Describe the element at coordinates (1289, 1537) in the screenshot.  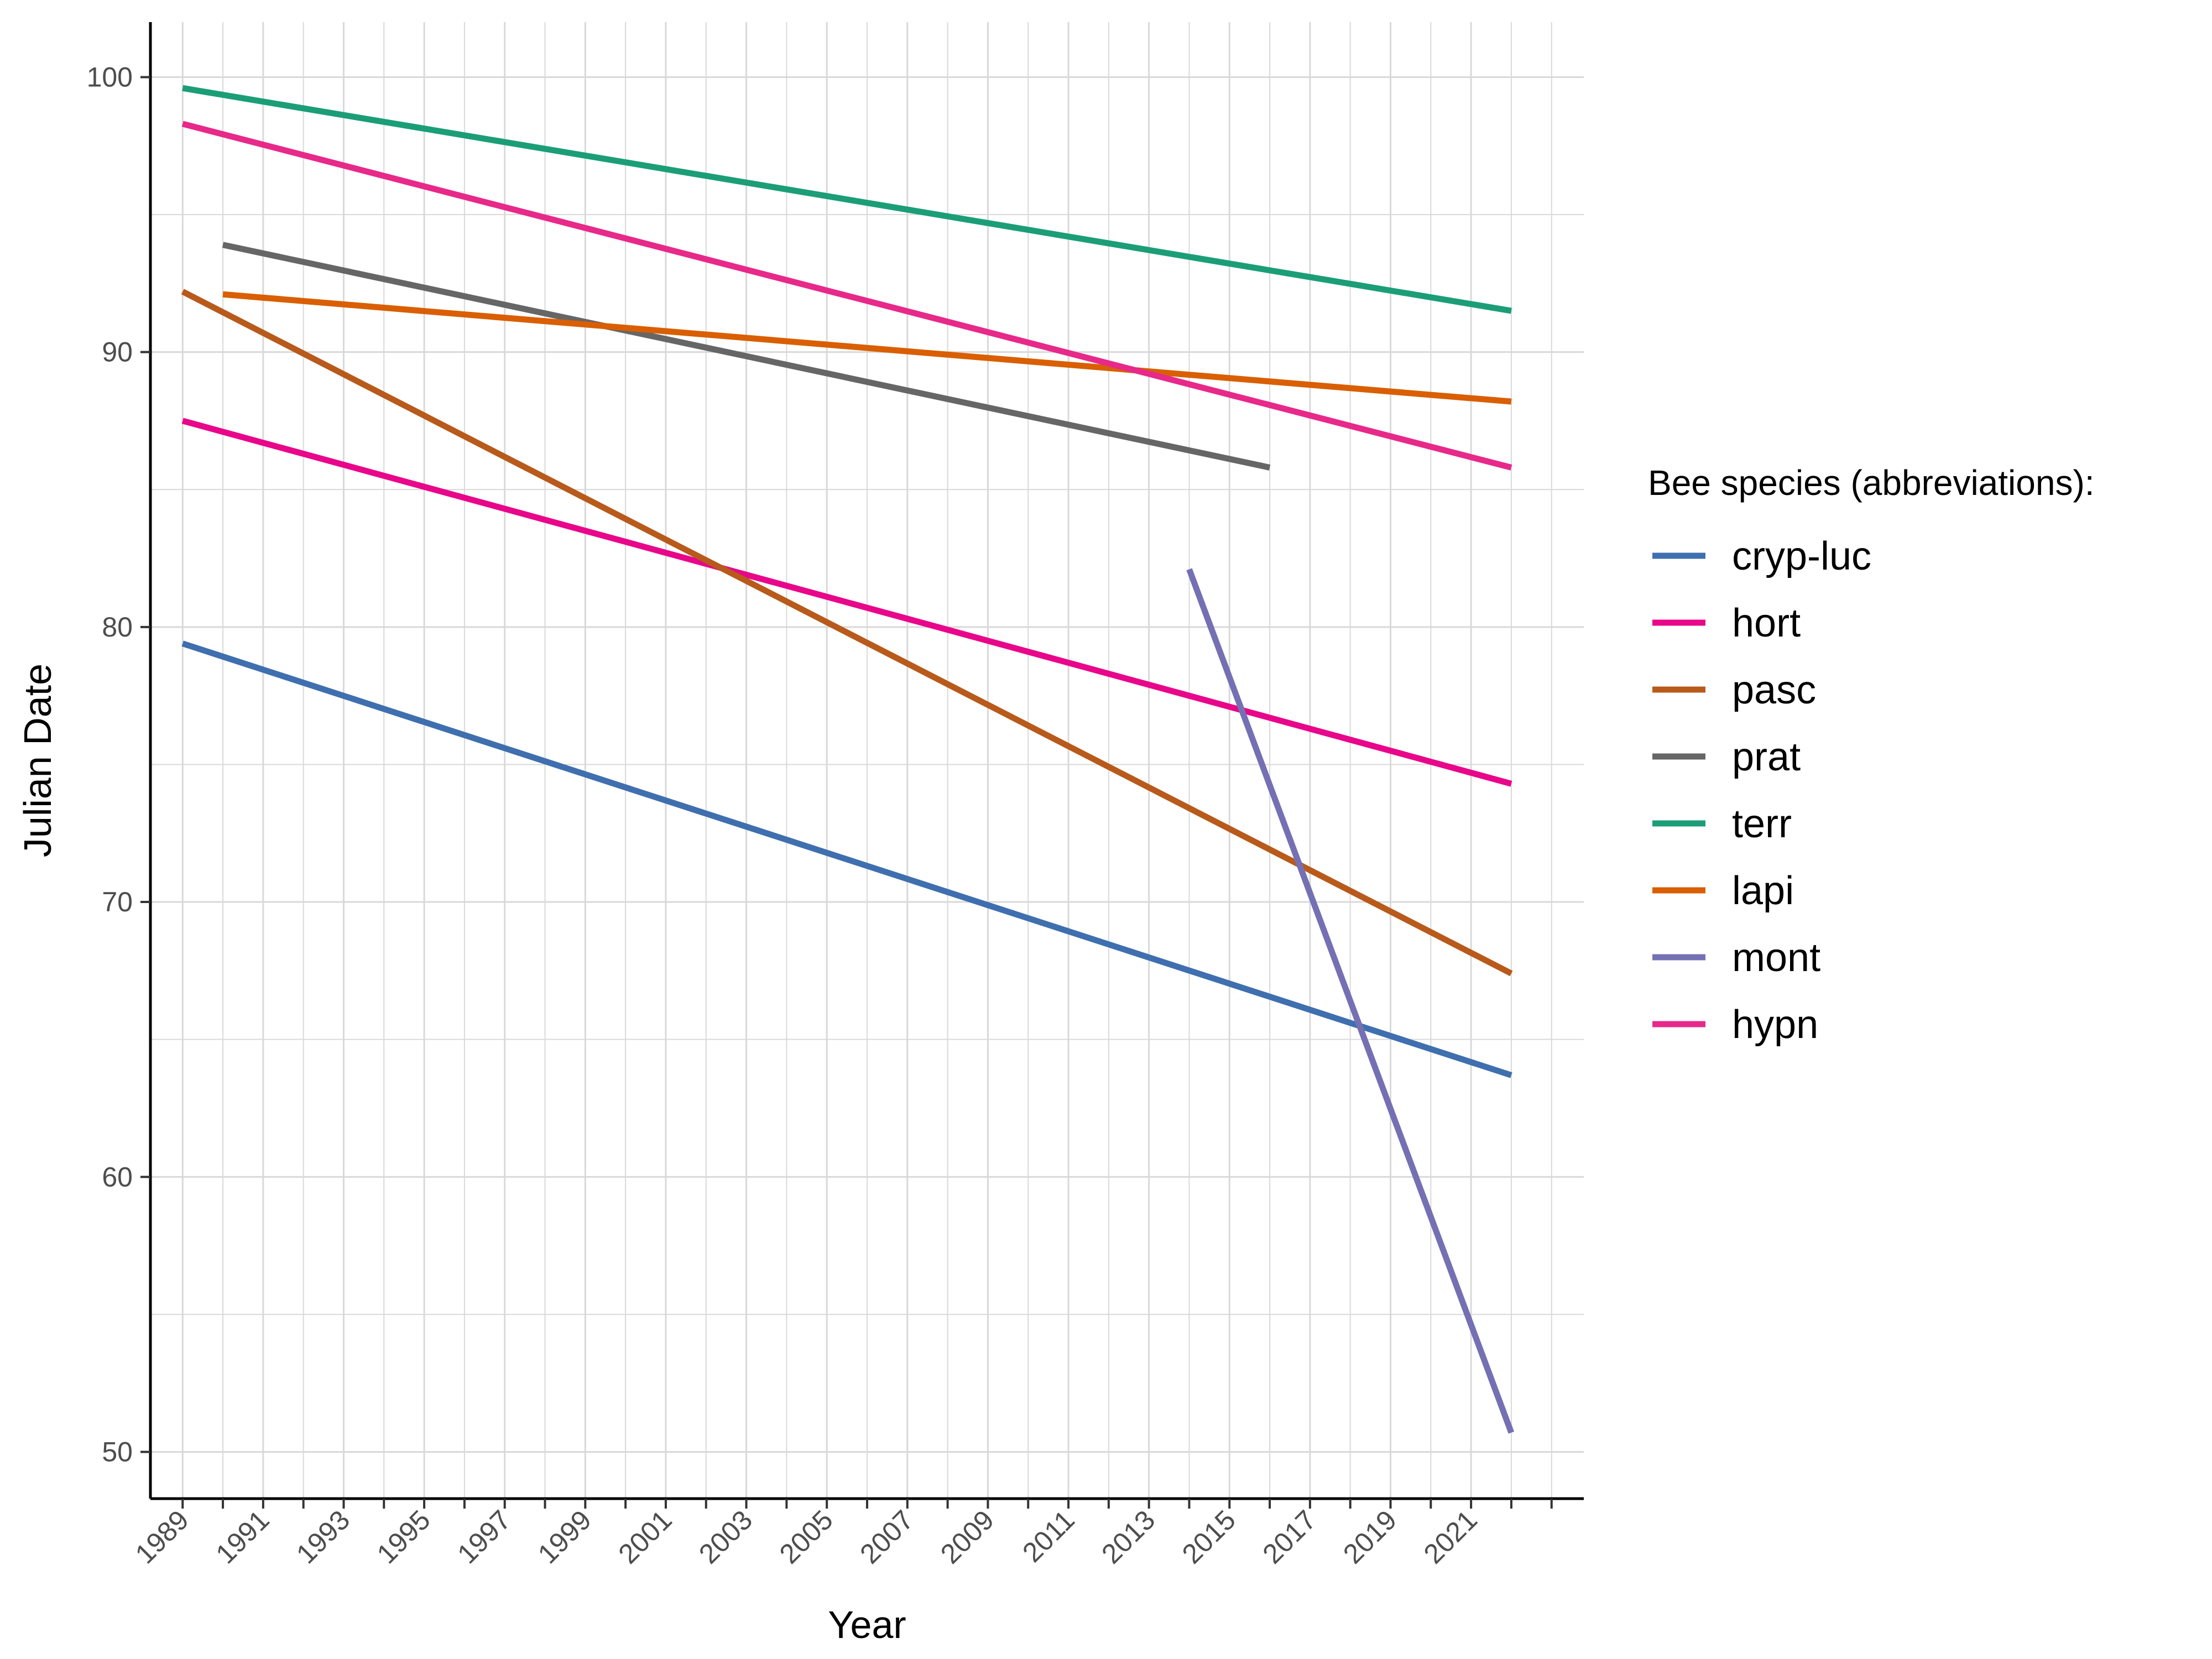
I see `x-tick-label: 2017` at that location.